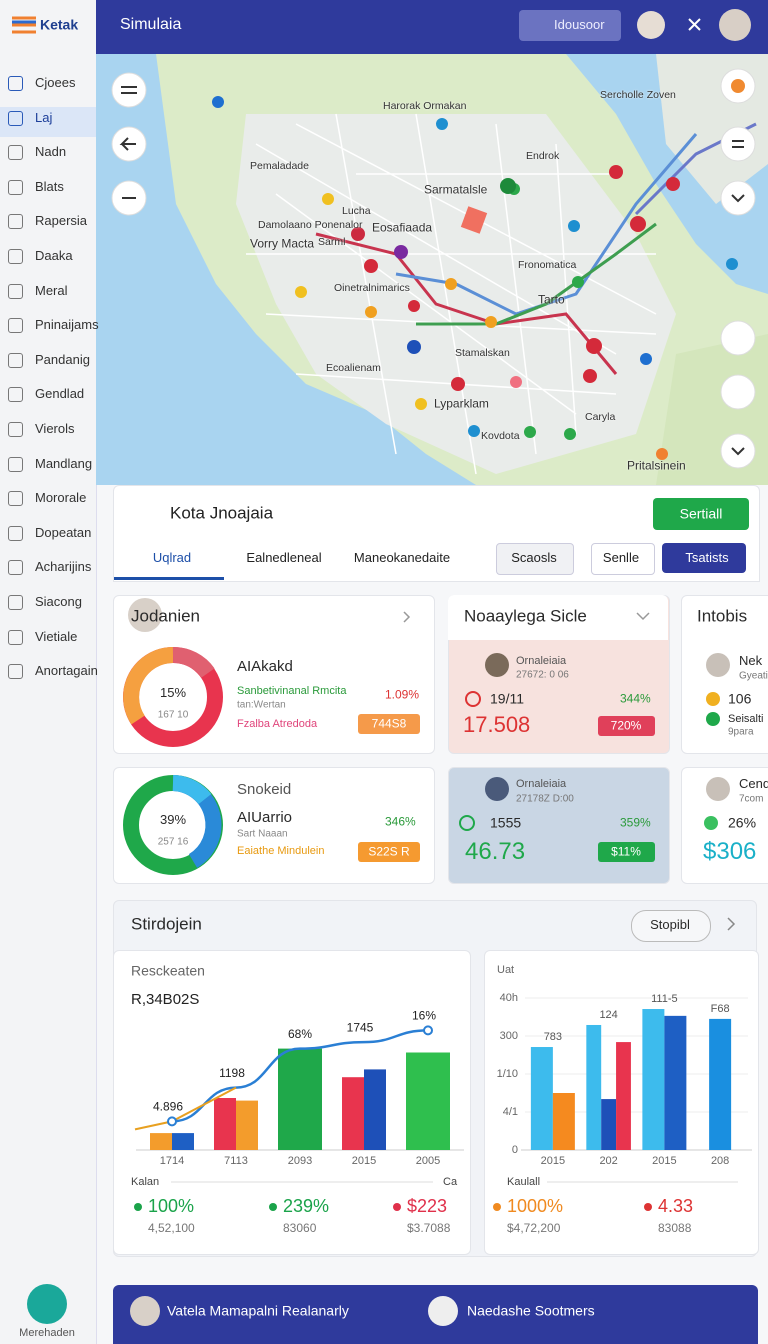 The width and height of the screenshot is (768, 1344). What do you see at coordinates (58, 601) in the screenshot?
I see `nav-item: Siacong` at bounding box center [58, 601].